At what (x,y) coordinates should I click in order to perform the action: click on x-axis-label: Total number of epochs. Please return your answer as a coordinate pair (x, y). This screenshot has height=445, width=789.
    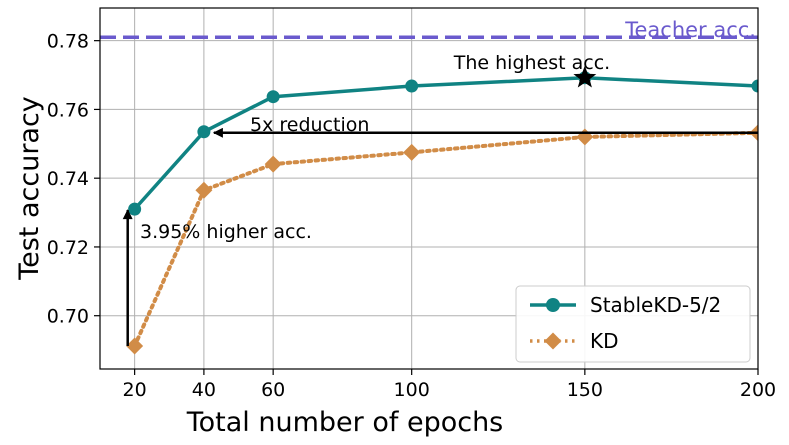
    Looking at the image, I should click on (345, 422).